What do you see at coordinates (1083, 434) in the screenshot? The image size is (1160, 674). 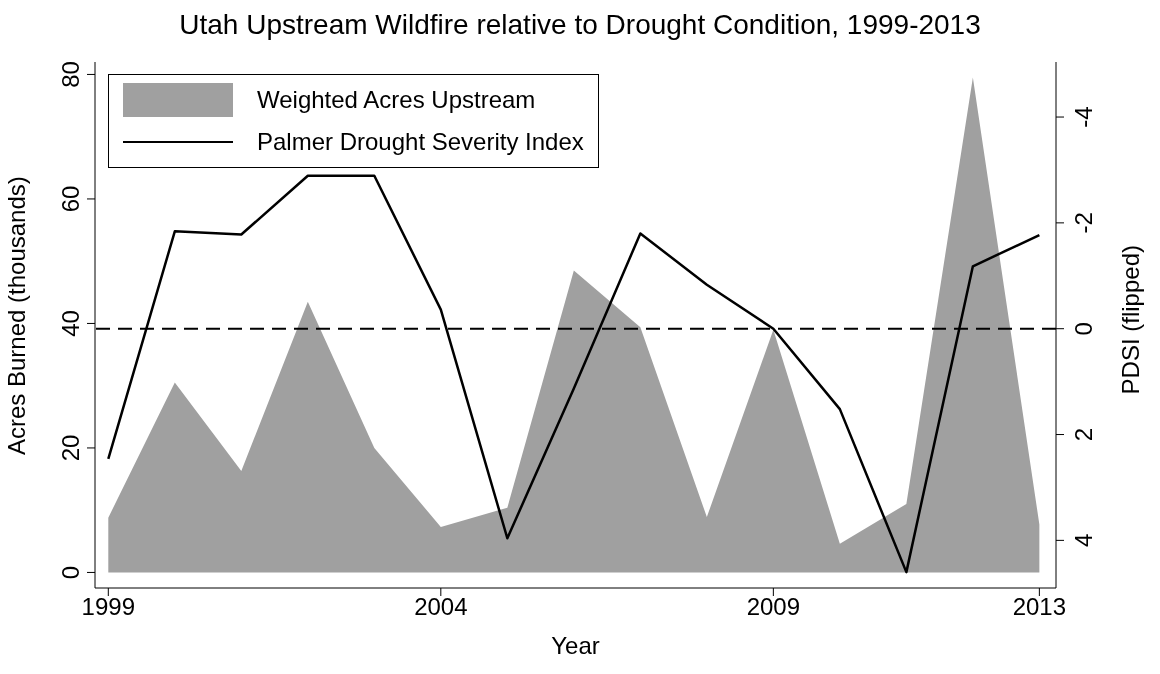 I see `y2-tick-label: 2` at bounding box center [1083, 434].